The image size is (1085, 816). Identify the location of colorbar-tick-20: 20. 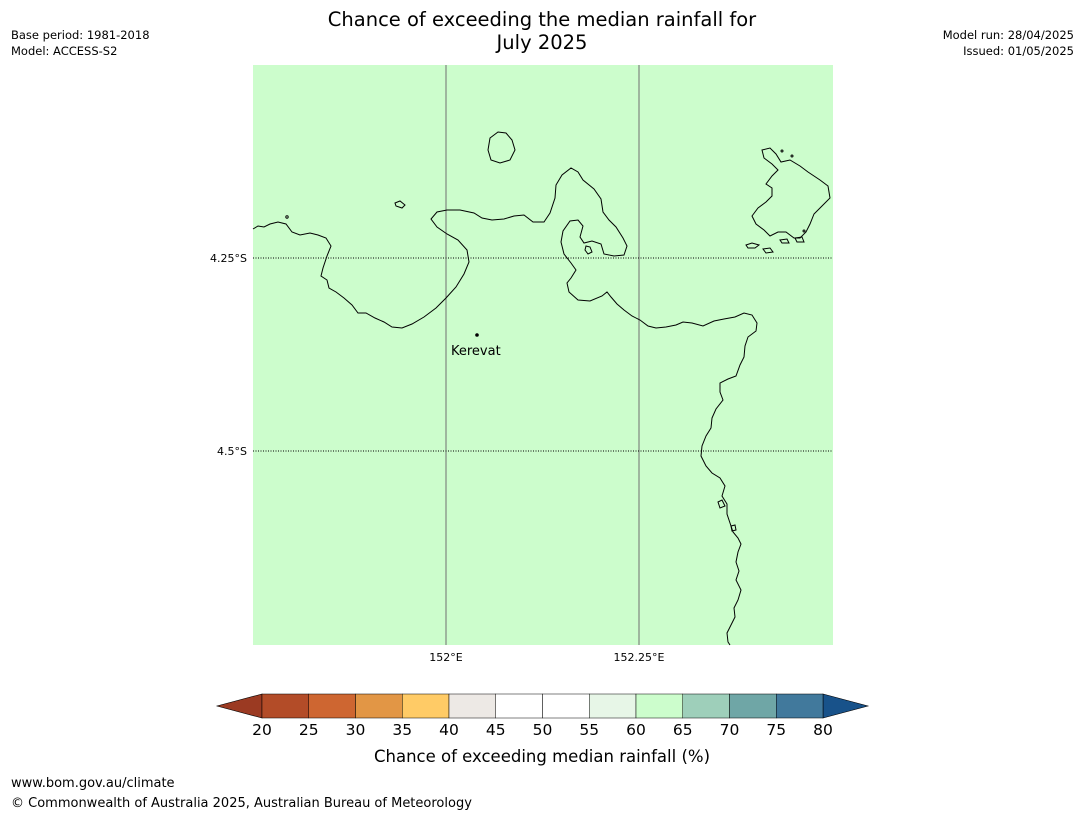
(262, 730).